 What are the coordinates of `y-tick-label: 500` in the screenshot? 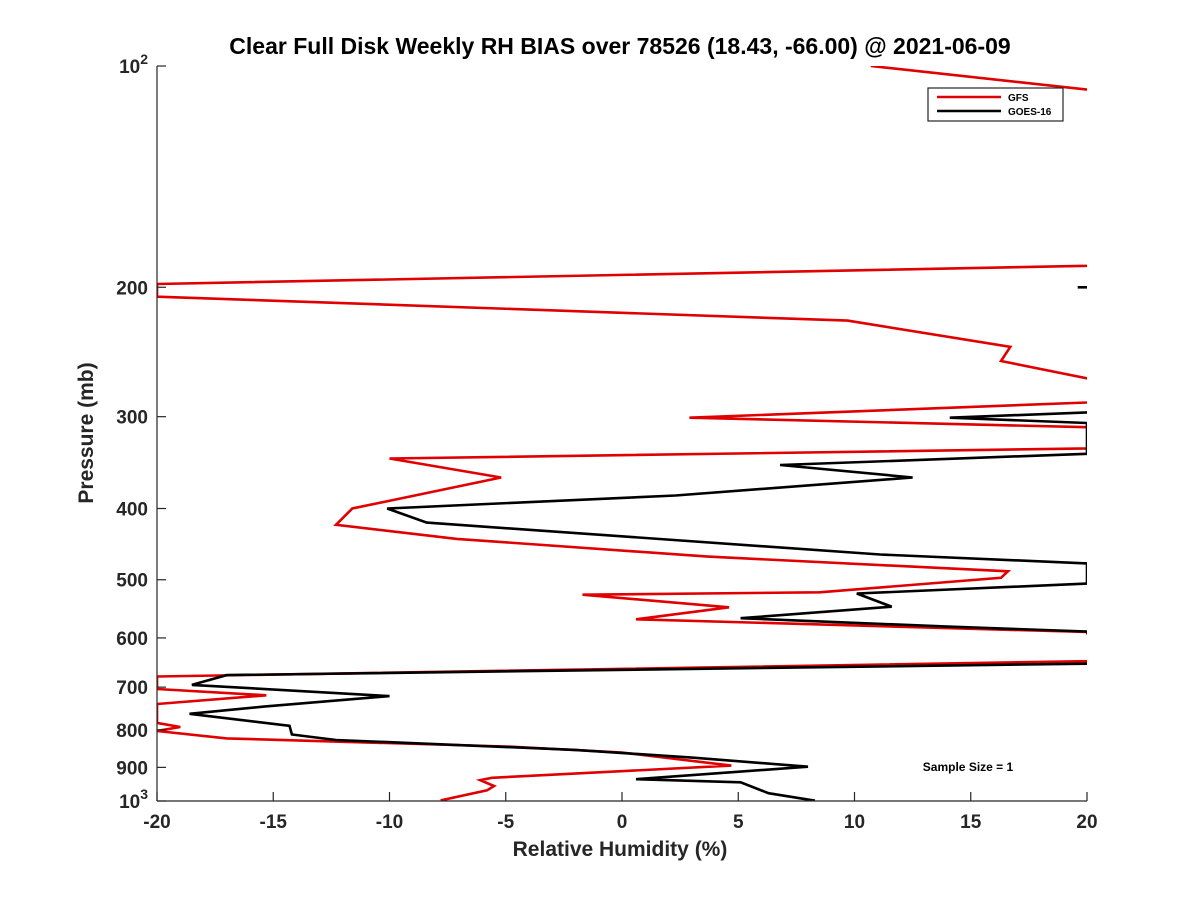 It's located at (132, 581).